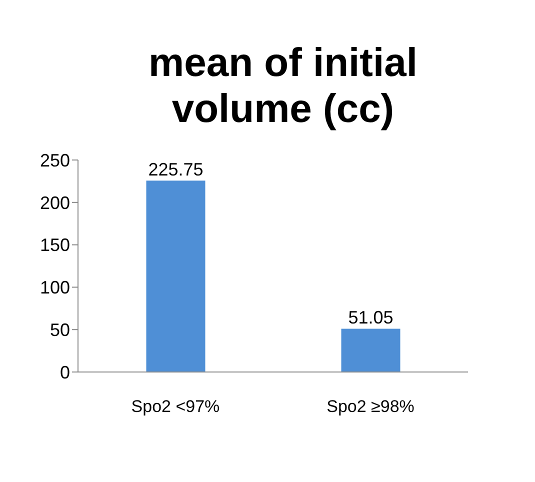  What do you see at coordinates (370, 406) in the screenshot?
I see `x-tick-label: Spo2 ≥98%` at bounding box center [370, 406].